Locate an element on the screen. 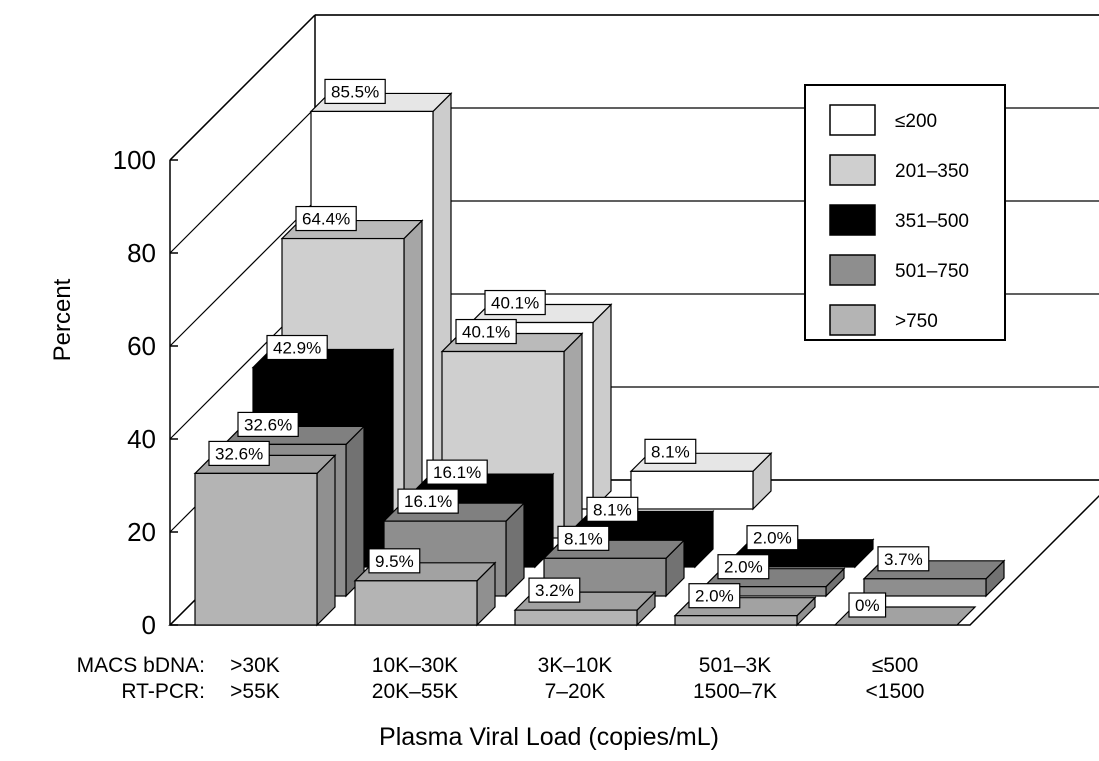  value-label: 85.5% is located at coordinates (355, 91).